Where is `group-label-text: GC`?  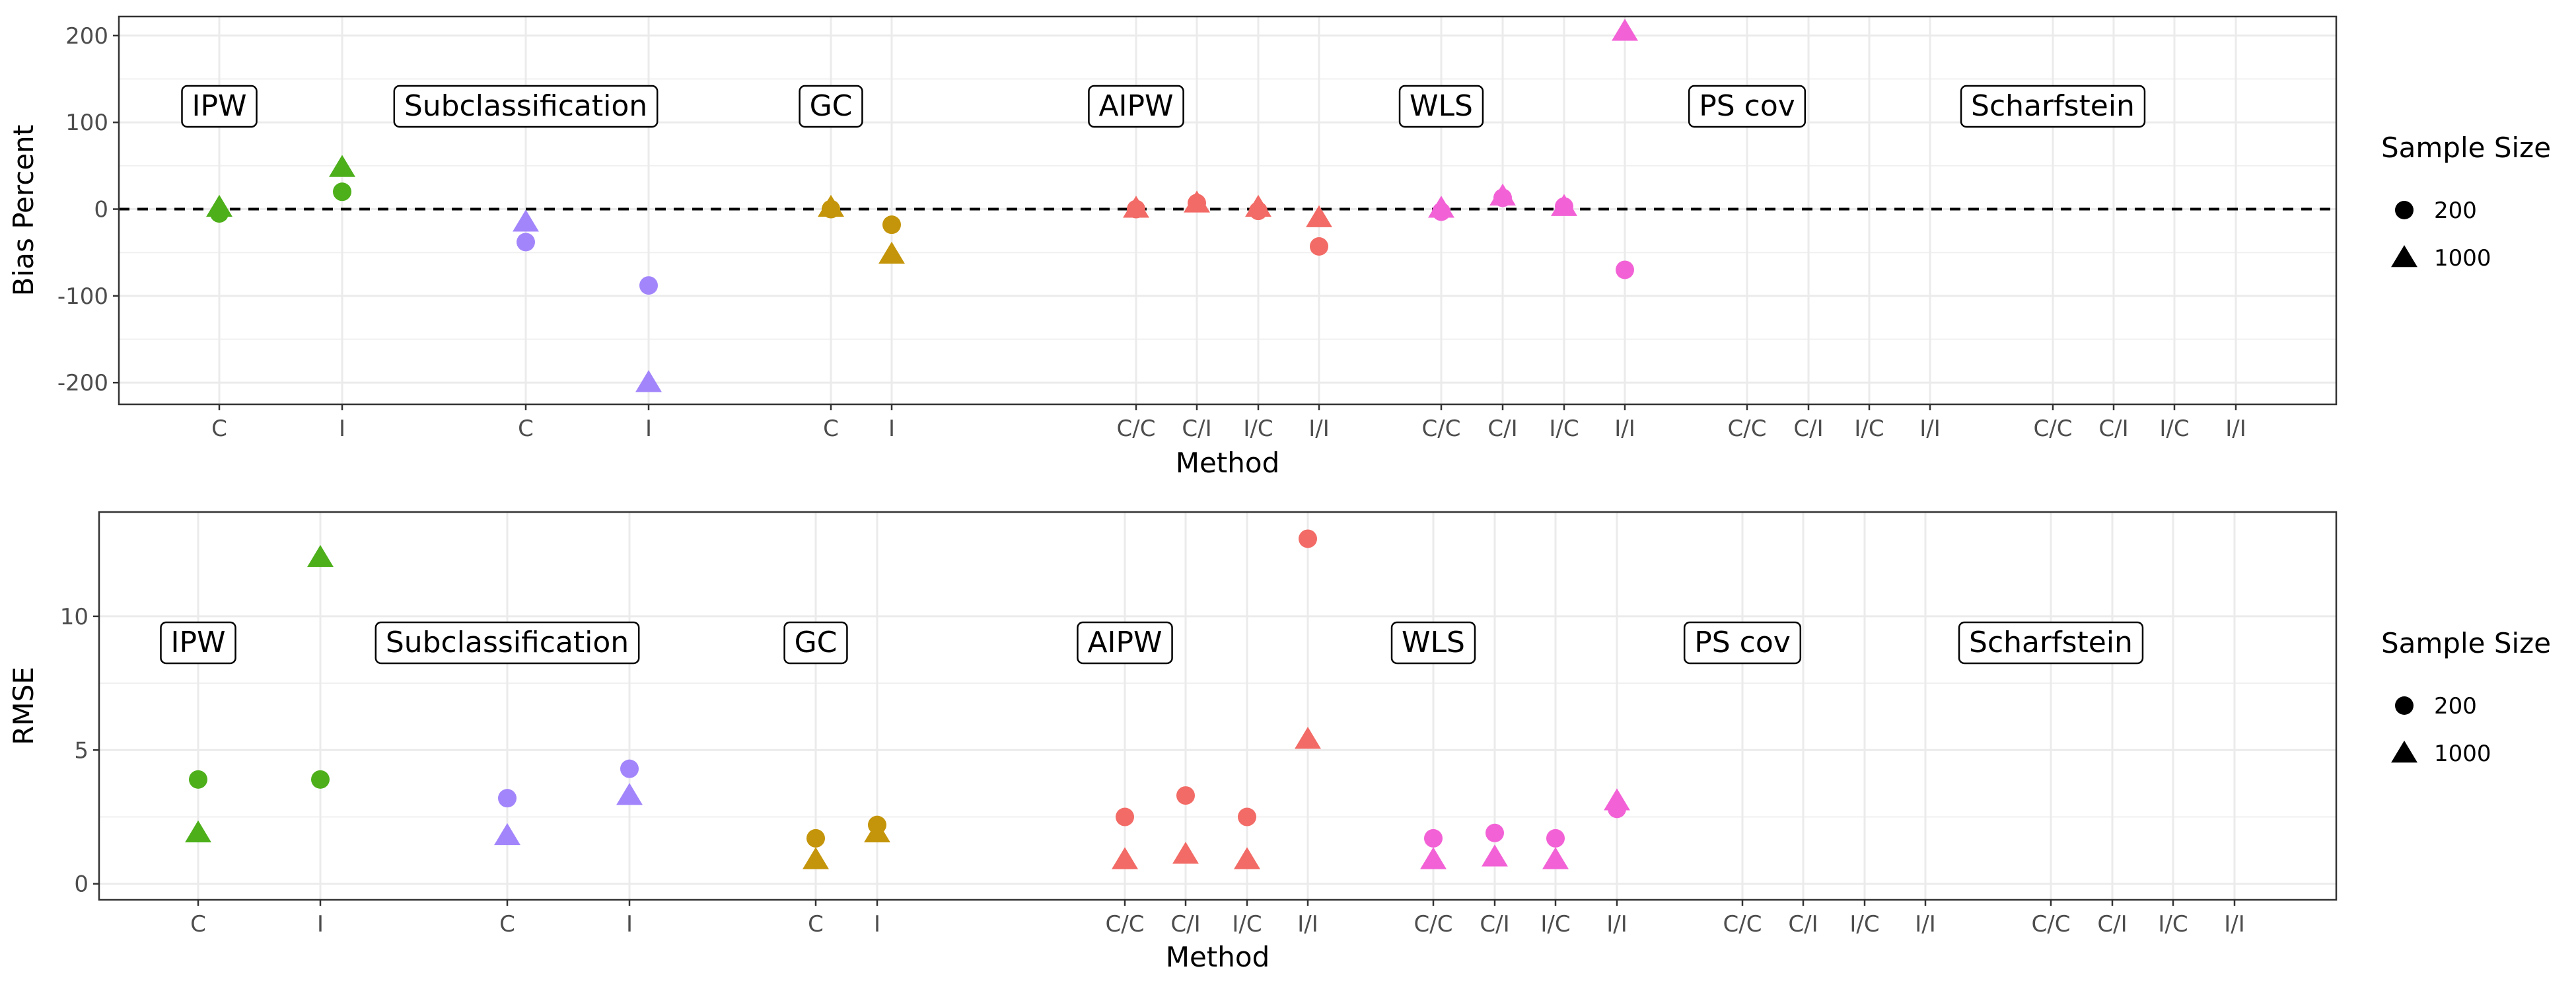
group-label-text: GC is located at coordinates (832, 106).